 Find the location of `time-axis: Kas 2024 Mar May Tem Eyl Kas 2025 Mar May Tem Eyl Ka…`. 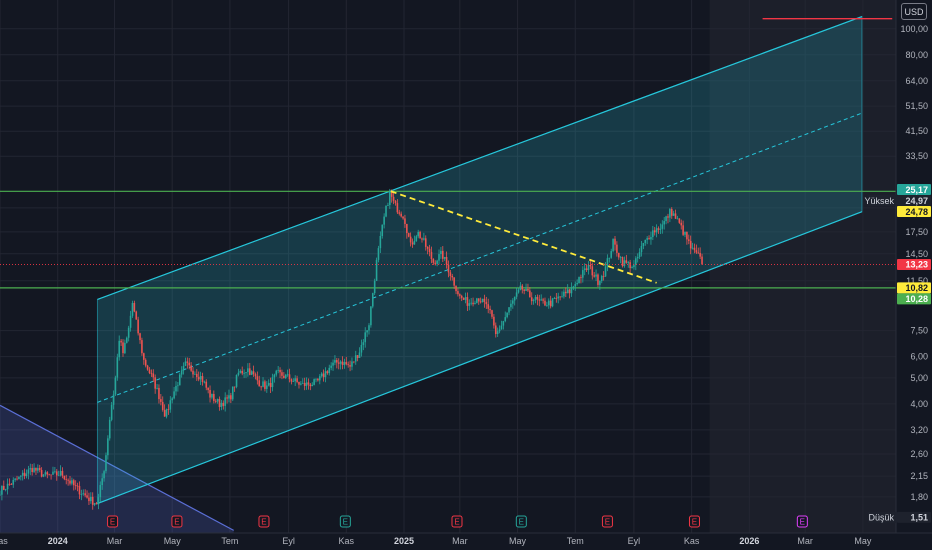

time-axis: Kas 2024 Mar May Tem Eyl Kas 2025 Mar May Tem Eyl Ka… is located at coordinates (466, 541).